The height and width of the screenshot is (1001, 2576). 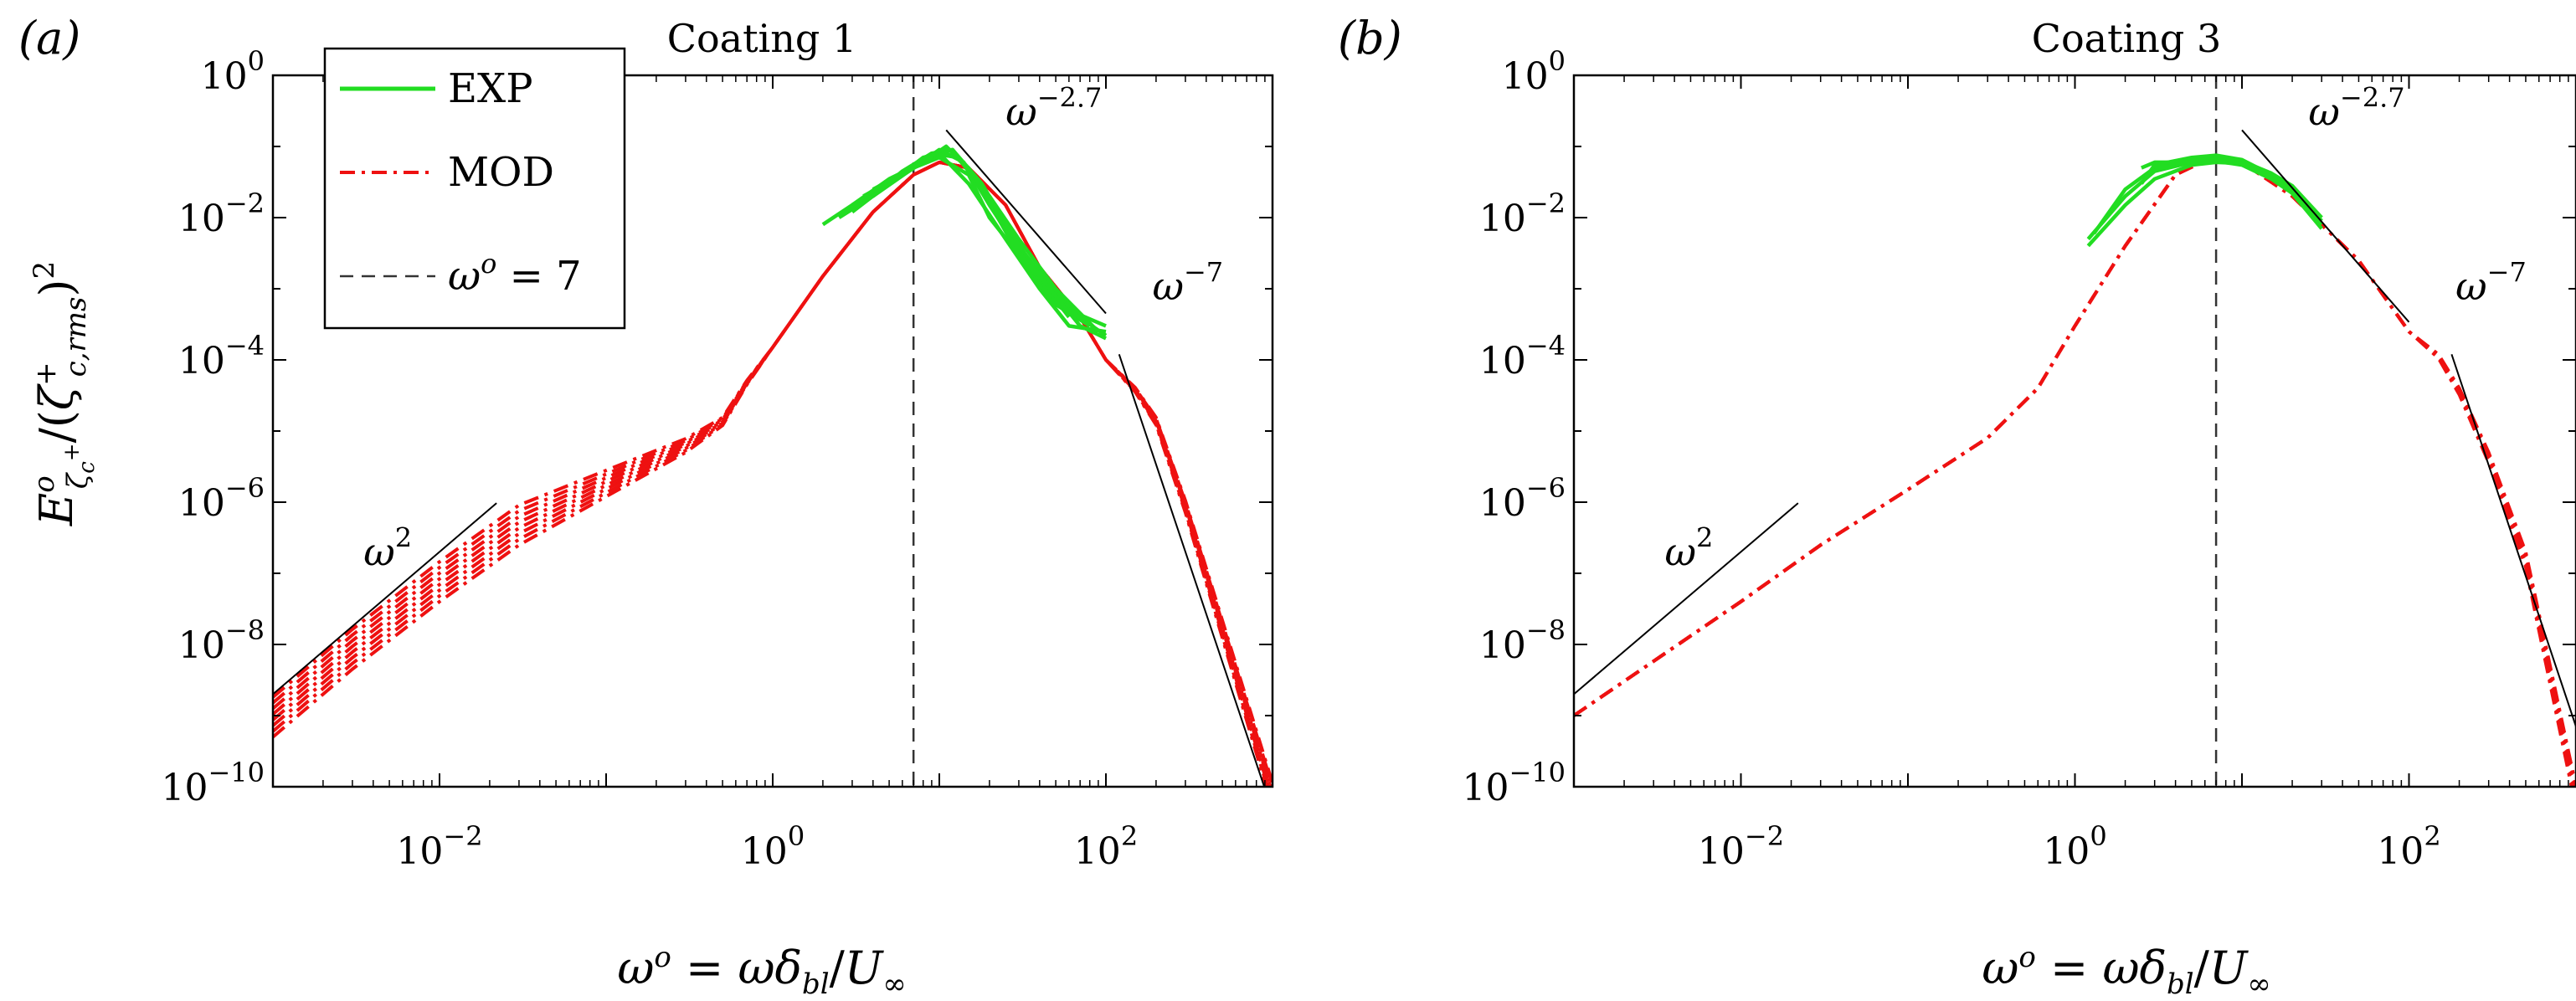 What do you see at coordinates (1054, 108) in the screenshot?
I see `panel-a-refline-label-2: ω−2.7` at bounding box center [1054, 108].